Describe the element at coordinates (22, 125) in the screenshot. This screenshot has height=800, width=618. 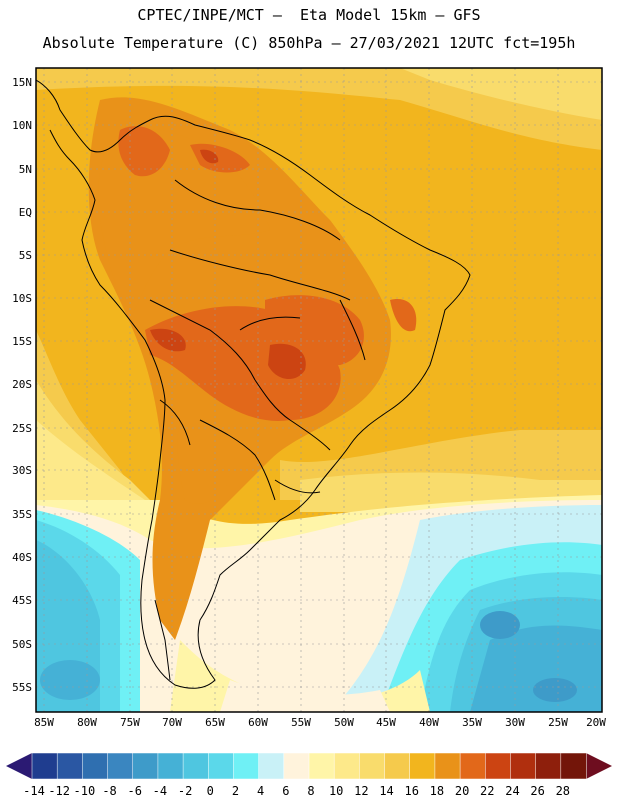
I see `lat-label: 10N` at that location.